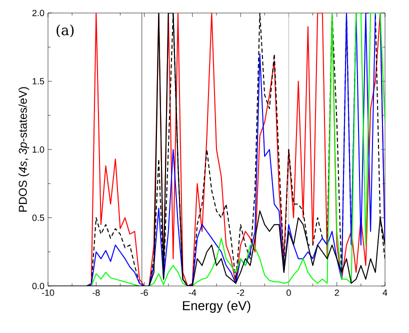 The image size is (409, 333). Describe the element at coordinates (240, 293) in the screenshot. I see `x-tick-label: -2` at that location.